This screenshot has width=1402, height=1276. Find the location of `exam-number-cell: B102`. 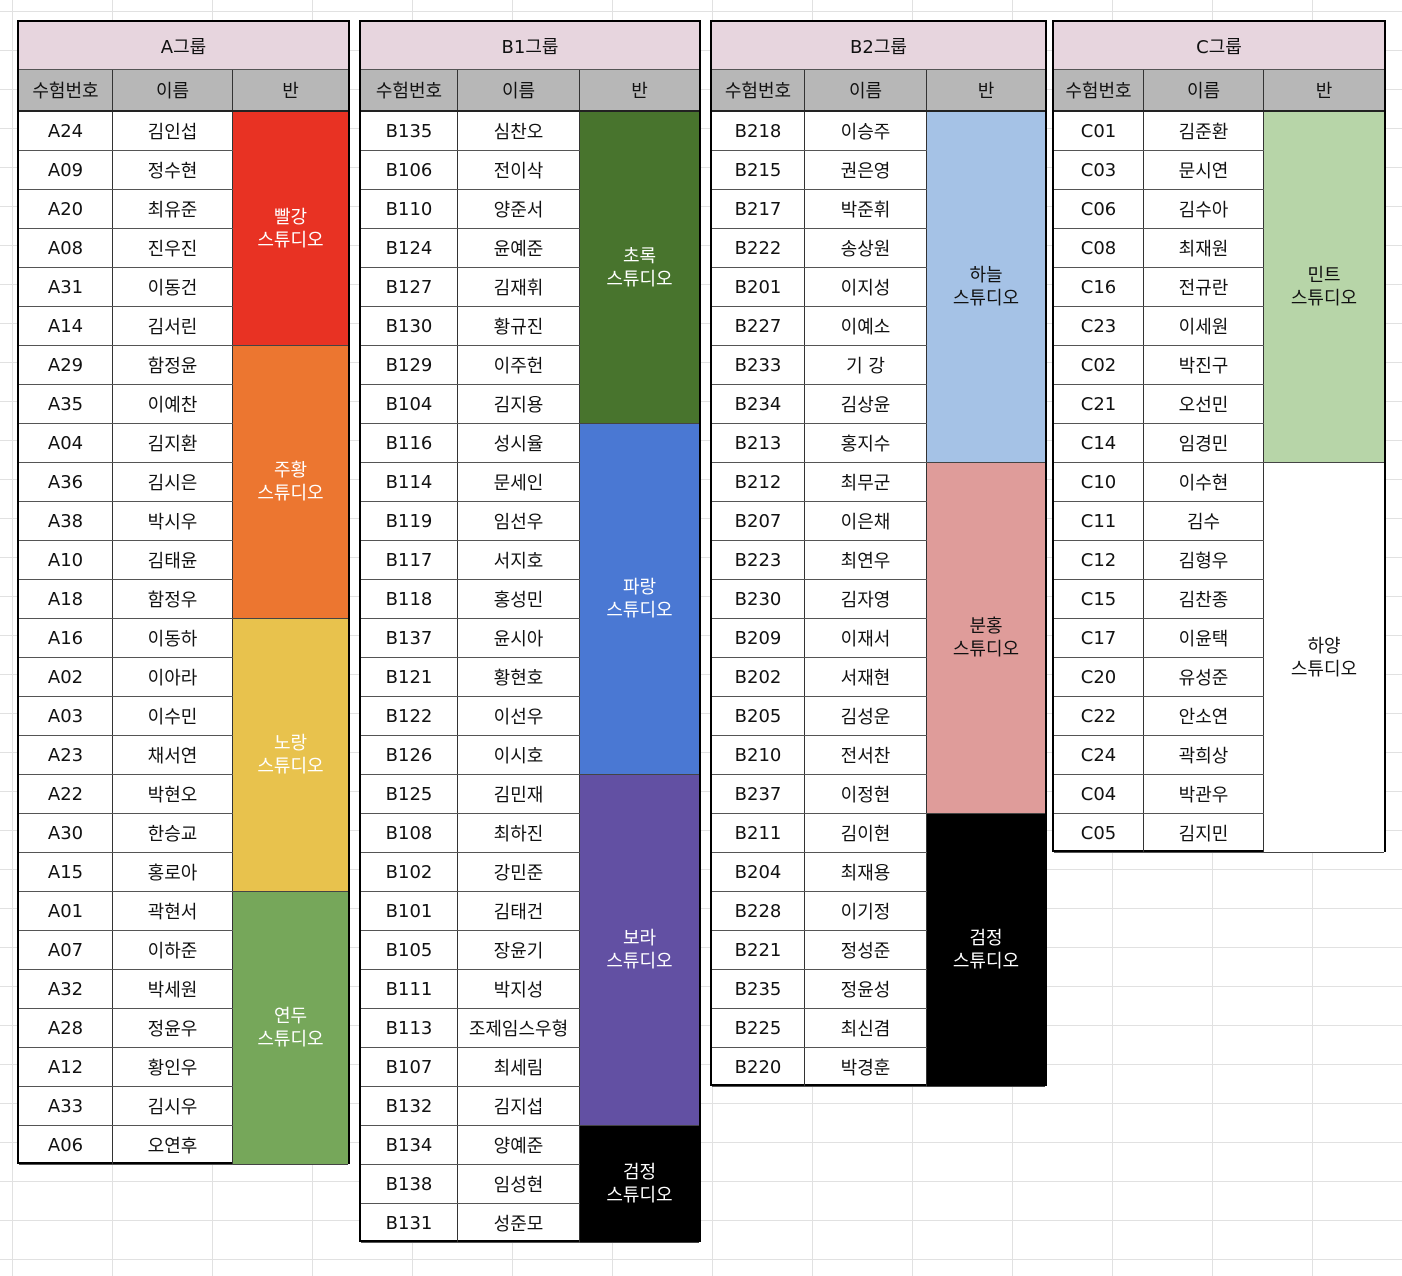

exam-number-cell: B102 is located at coordinates (409, 872).